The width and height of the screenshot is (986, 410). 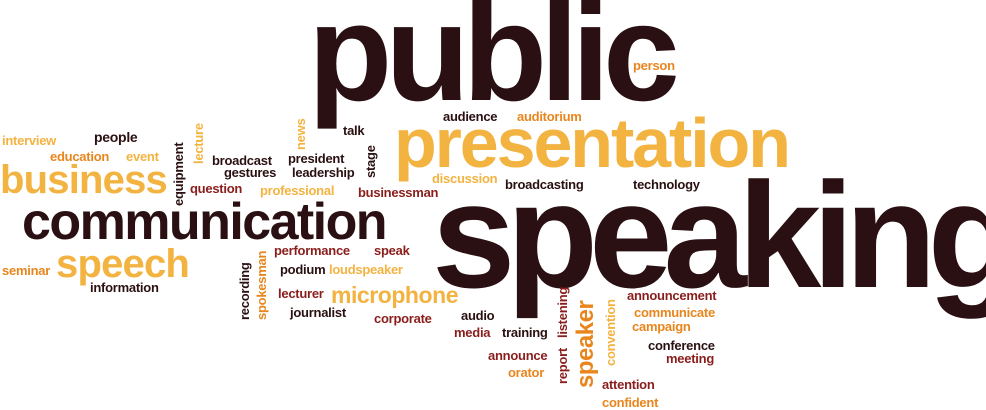 What do you see at coordinates (592, 143) in the screenshot?
I see `word-presentation: presentation` at bounding box center [592, 143].